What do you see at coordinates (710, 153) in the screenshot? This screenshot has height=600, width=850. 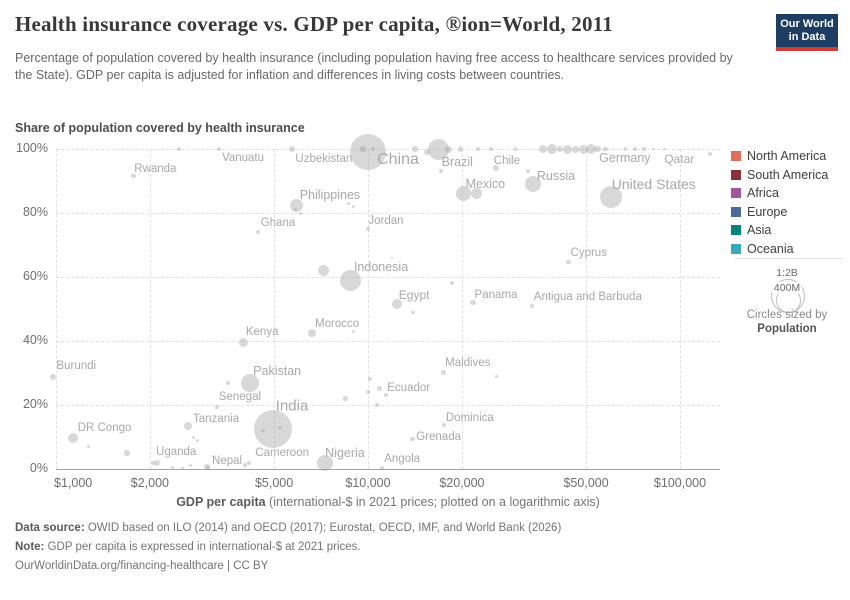 I see `data-point-qatar` at bounding box center [710, 153].